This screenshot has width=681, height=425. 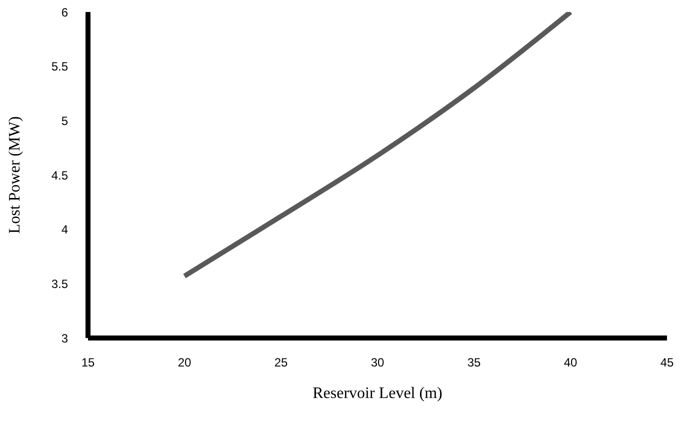 What do you see at coordinates (377, 363) in the screenshot?
I see `x-tick-label: 30` at bounding box center [377, 363].